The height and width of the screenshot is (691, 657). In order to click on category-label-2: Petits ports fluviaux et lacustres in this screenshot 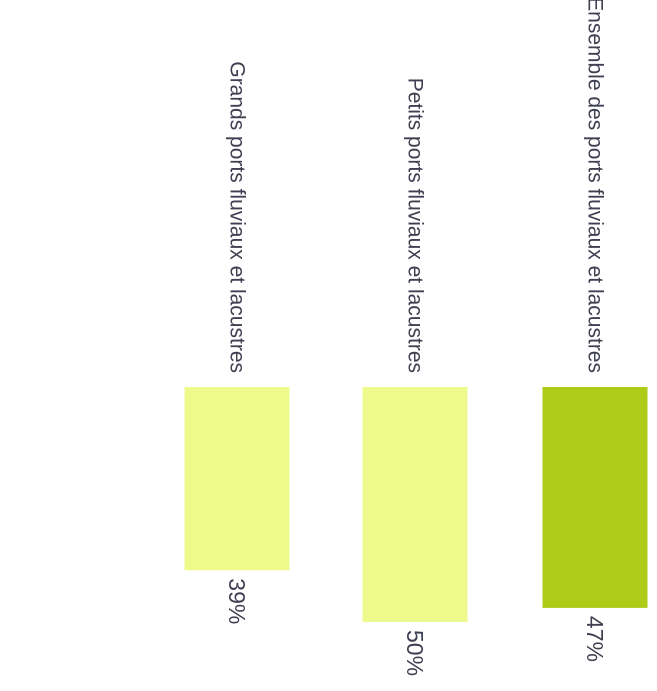, I will do `click(415, 225)`.